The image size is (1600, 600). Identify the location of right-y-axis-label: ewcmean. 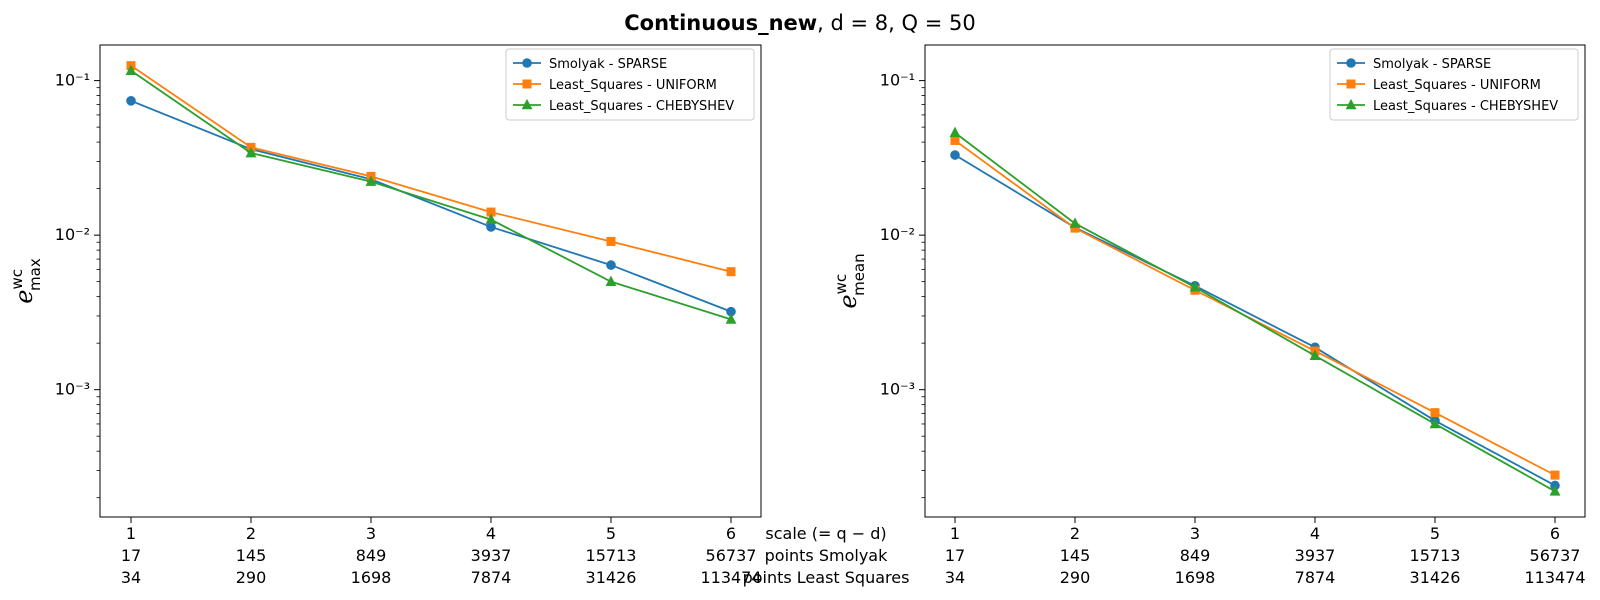
(850, 280).